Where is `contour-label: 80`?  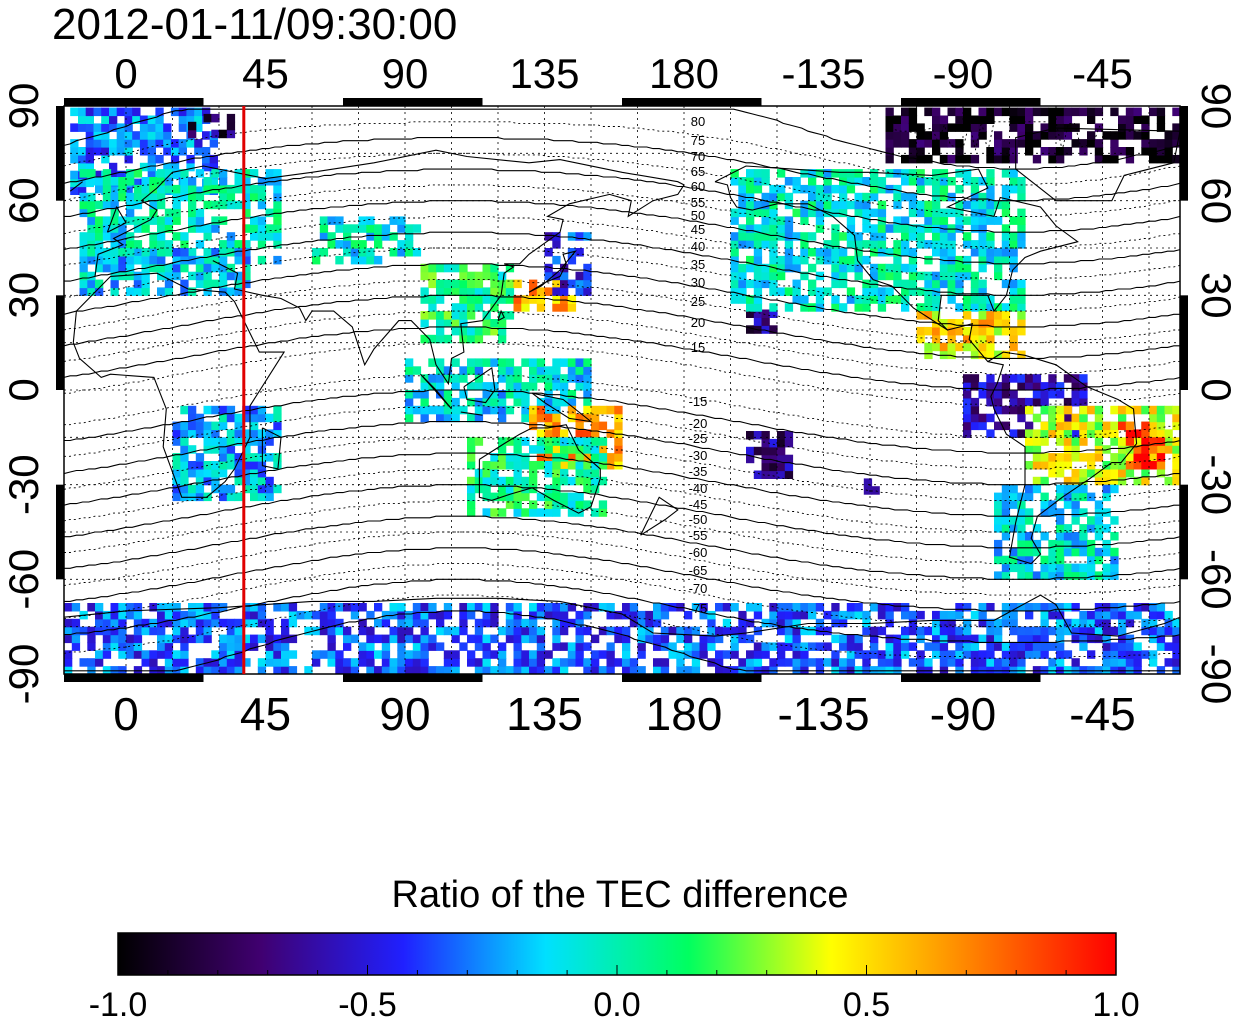
contour-label: 80 is located at coordinates (698, 121).